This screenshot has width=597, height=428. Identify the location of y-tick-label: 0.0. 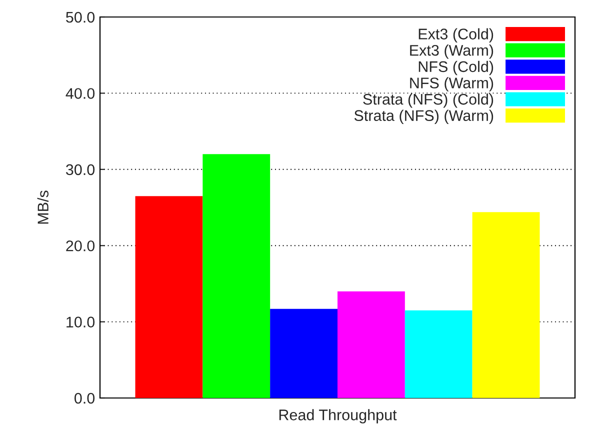
(84, 398).